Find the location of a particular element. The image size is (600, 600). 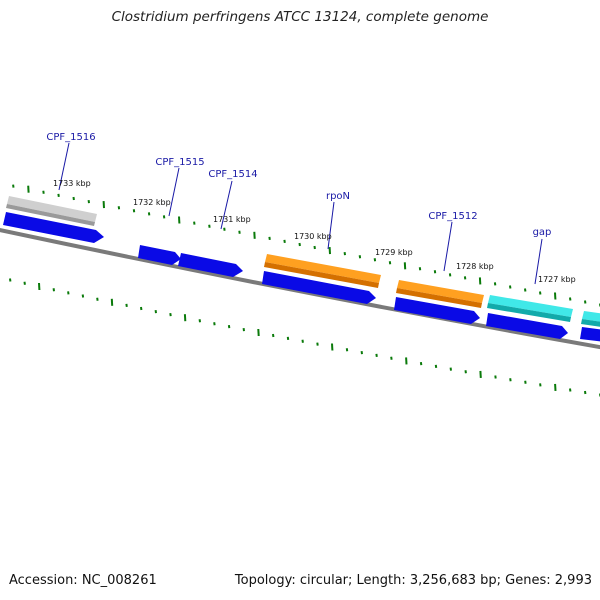

accession-label: Accession: NC_008261 is located at coordinates (83, 580).